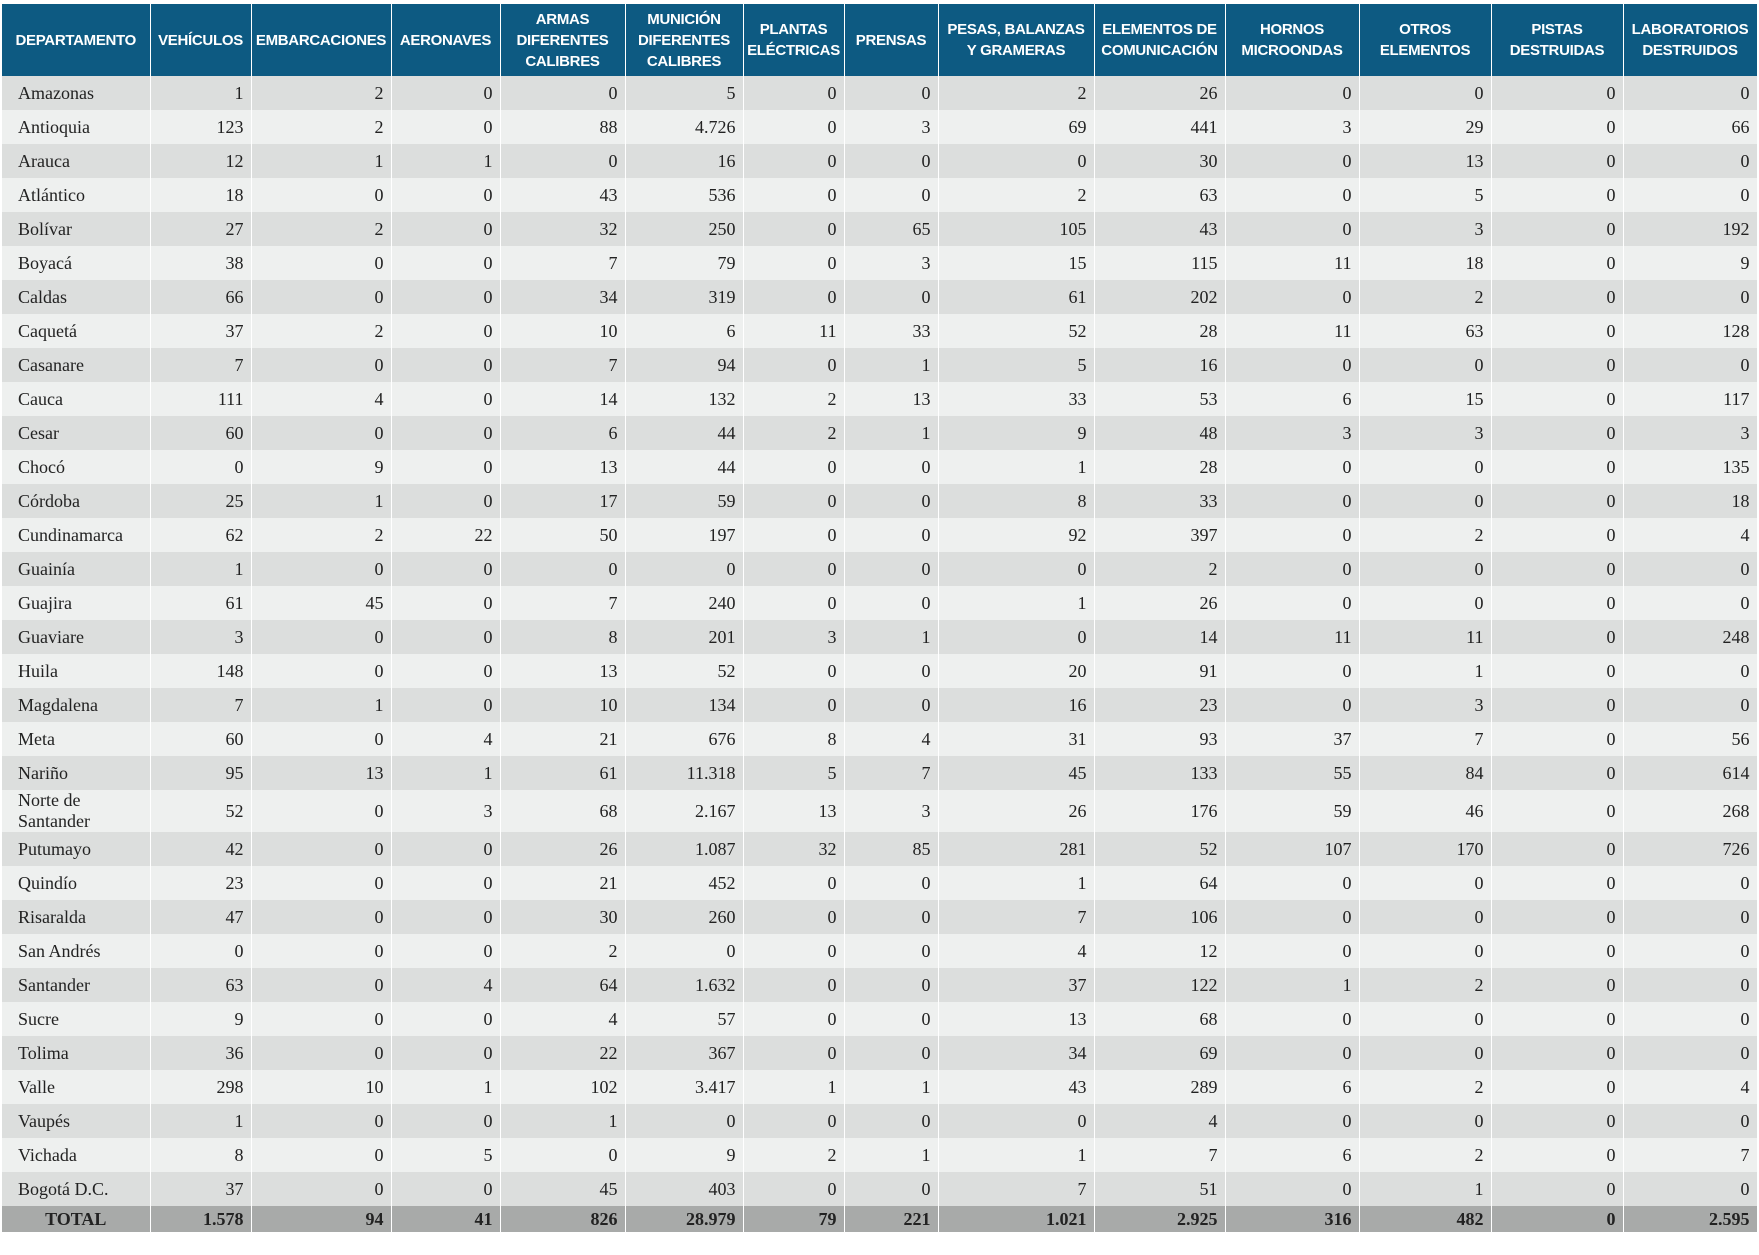 The width and height of the screenshot is (1759, 1255). Describe the element at coordinates (684, 399) in the screenshot. I see `value-cell: 132` at that location.